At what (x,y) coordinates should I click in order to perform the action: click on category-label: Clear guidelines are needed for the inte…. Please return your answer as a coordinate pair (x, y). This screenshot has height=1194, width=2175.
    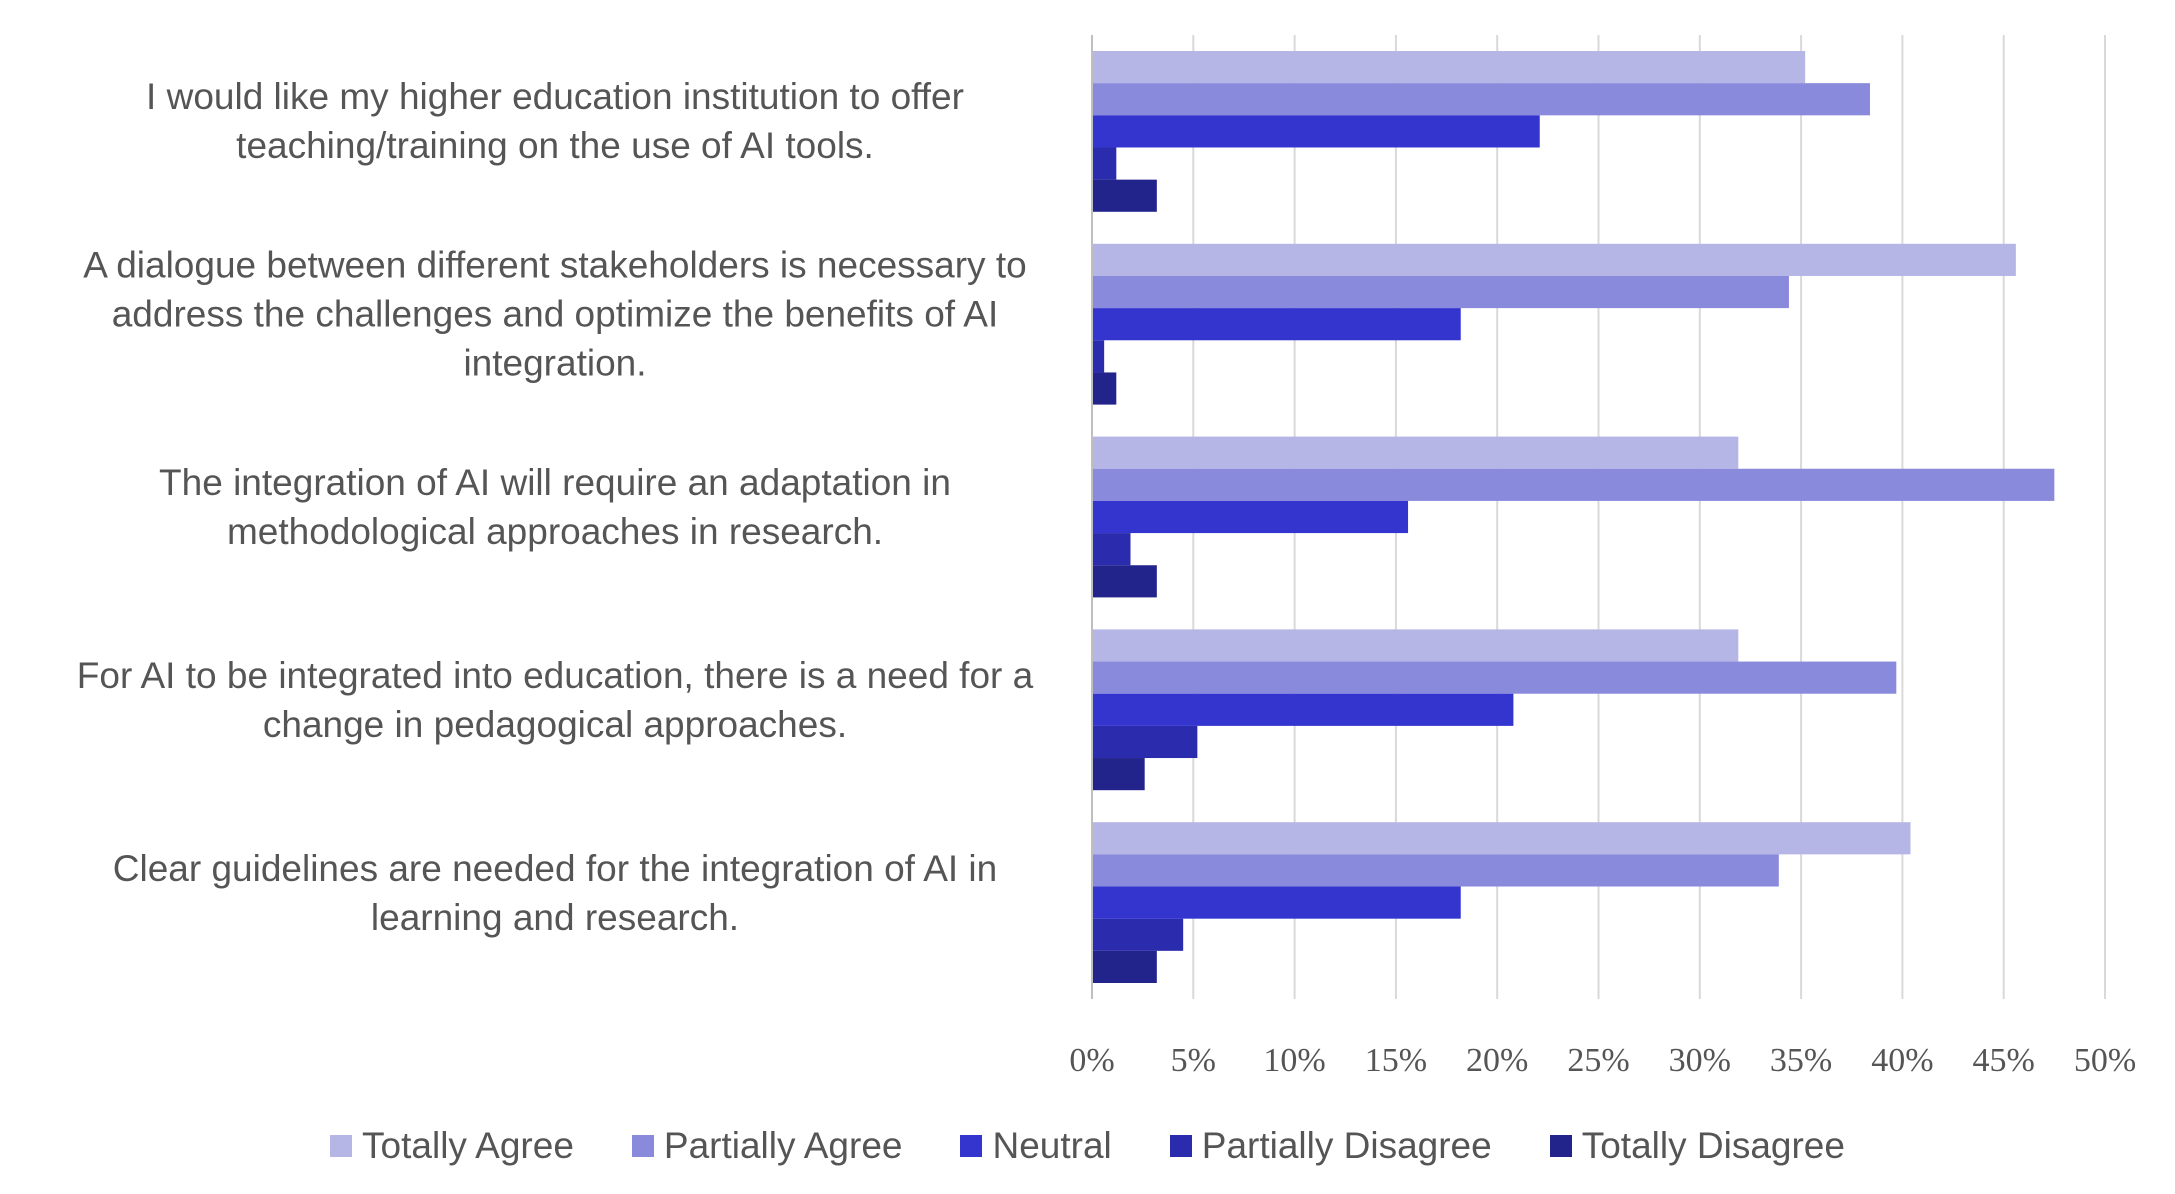
    Looking at the image, I should click on (555, 892).